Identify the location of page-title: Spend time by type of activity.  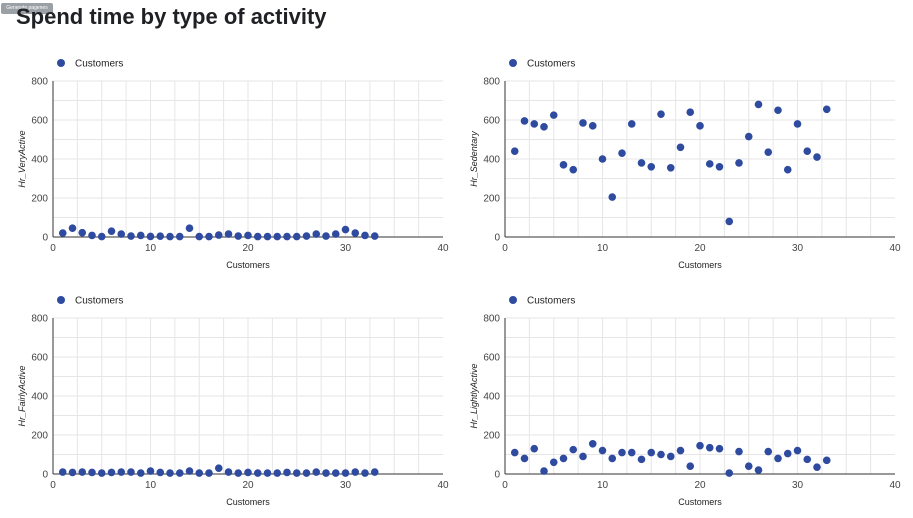
(171, 16).